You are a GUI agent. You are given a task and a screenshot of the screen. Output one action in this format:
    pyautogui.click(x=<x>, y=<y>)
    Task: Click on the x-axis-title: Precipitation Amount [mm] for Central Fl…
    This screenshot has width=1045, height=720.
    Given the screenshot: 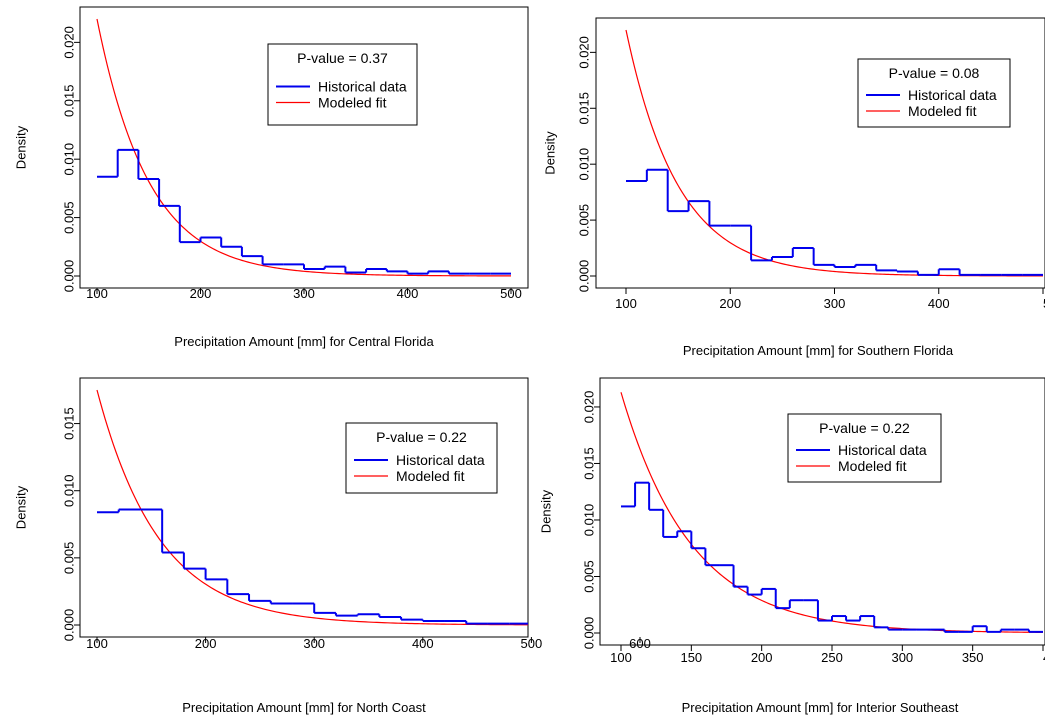 What is the action you would take?
    pyautogui.click(x=304, y=341)
    